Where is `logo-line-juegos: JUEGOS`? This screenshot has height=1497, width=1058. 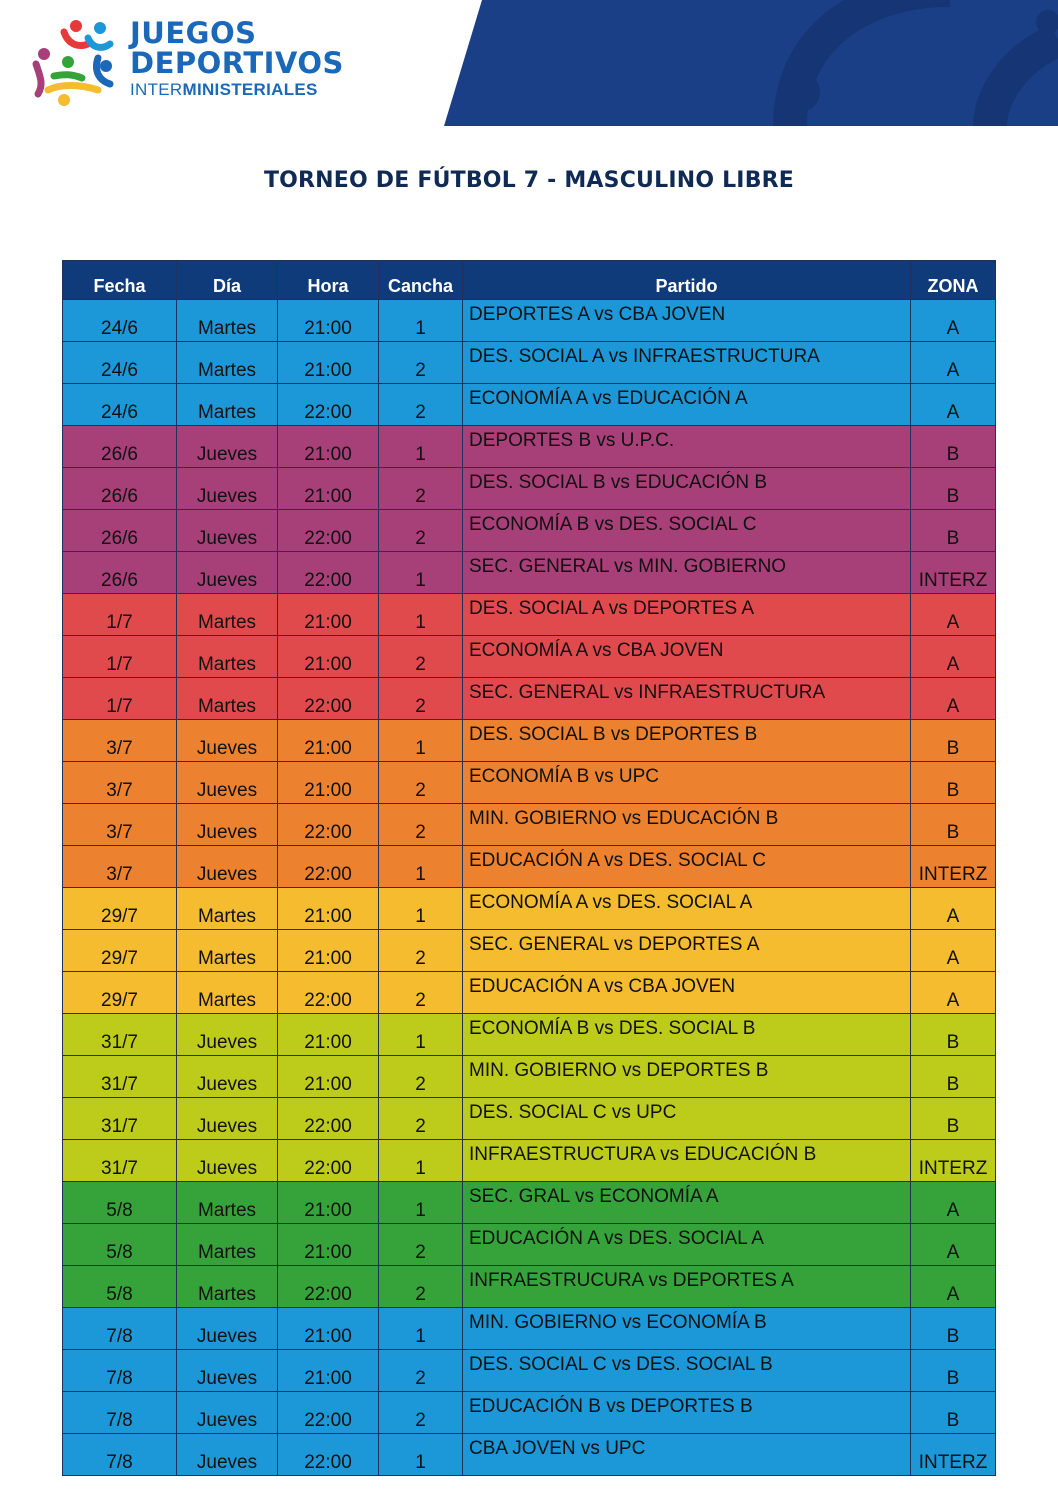 logo-line-juegos: JUEGOS is located at coordinates (193, 33).